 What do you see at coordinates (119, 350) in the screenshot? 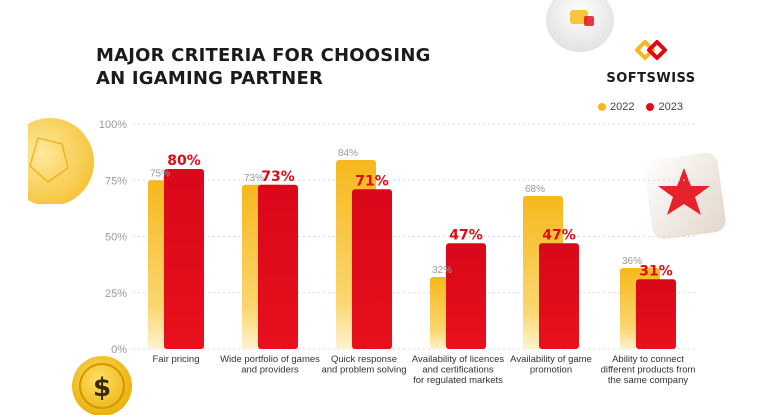
I see `y-tick-label: 0%` at bounding box center [119, 350].